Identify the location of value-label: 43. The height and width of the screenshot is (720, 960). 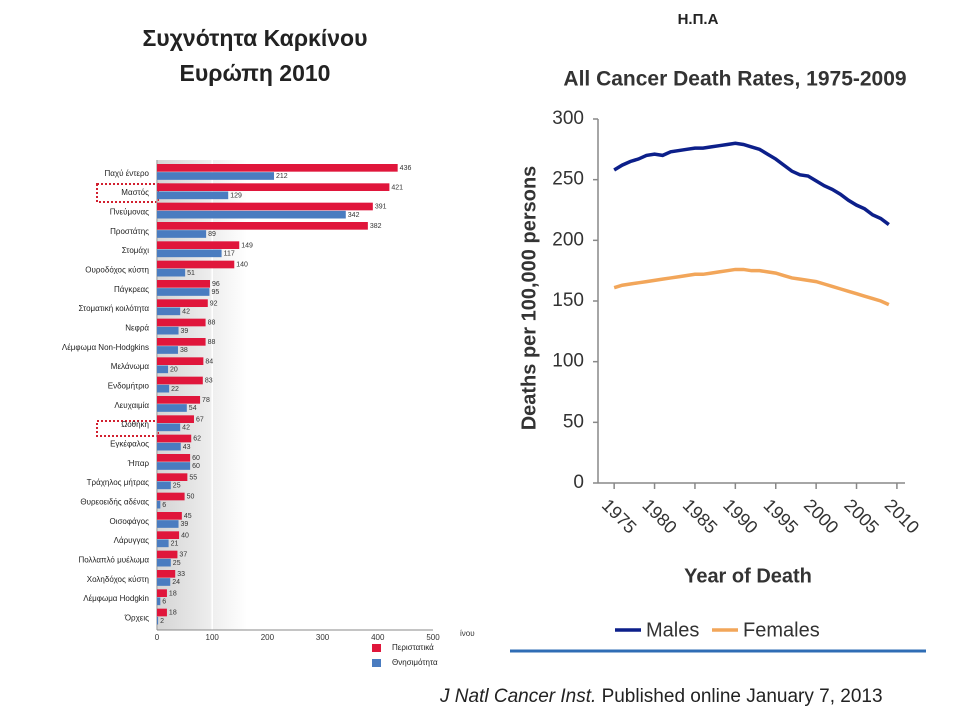
(187, 447).